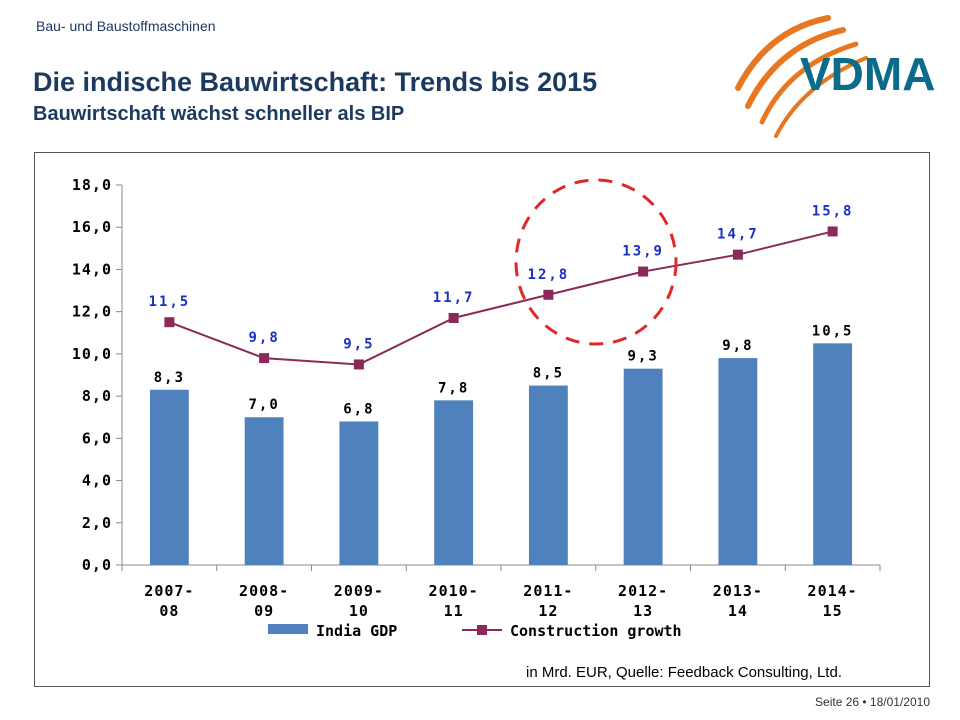  Describe the element at coordinates (833, 331) in the screenshot. I see `data-label-india-gdp: 10,5` at that location.